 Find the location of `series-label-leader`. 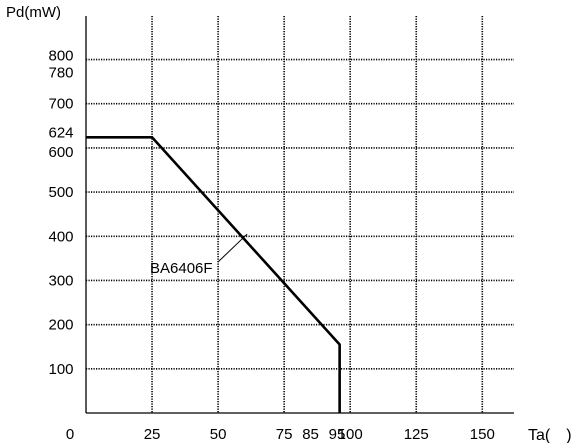

series-label-leader is located at coordinates (232, 248).